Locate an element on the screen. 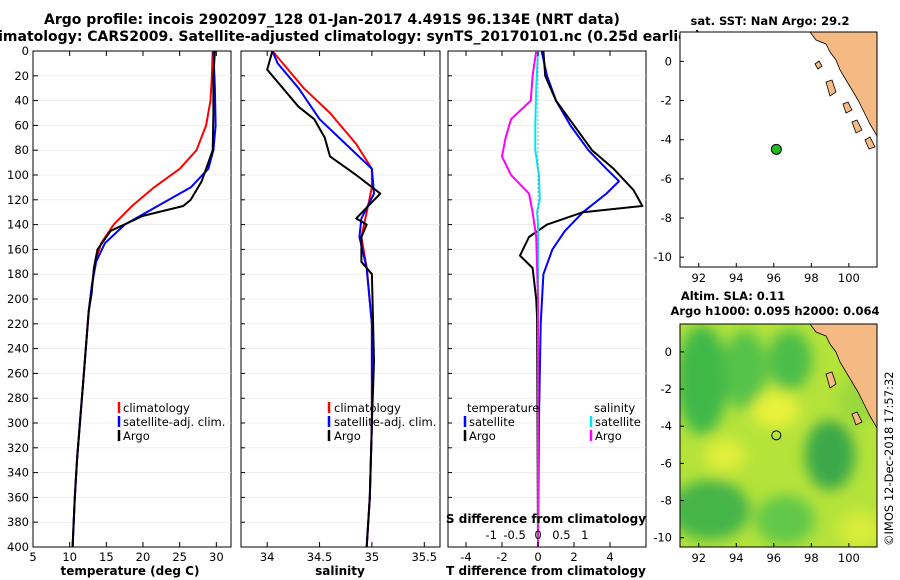  legend-label-t-satellite: satellite is located at coordinates (492, 422).